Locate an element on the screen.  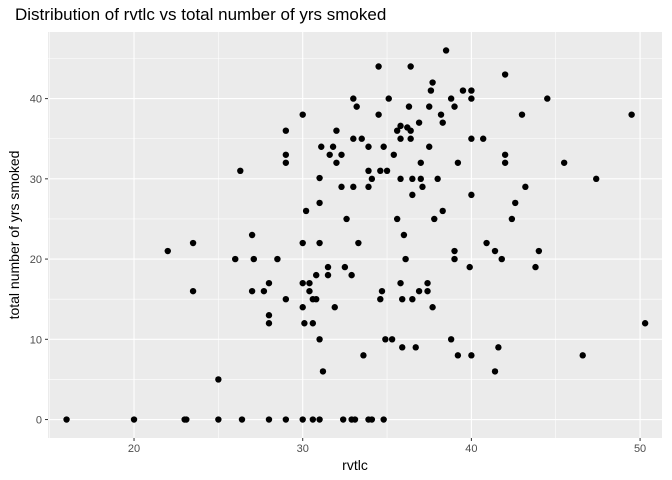
y-tick-label: 30 is located at coordinates (36, 180).